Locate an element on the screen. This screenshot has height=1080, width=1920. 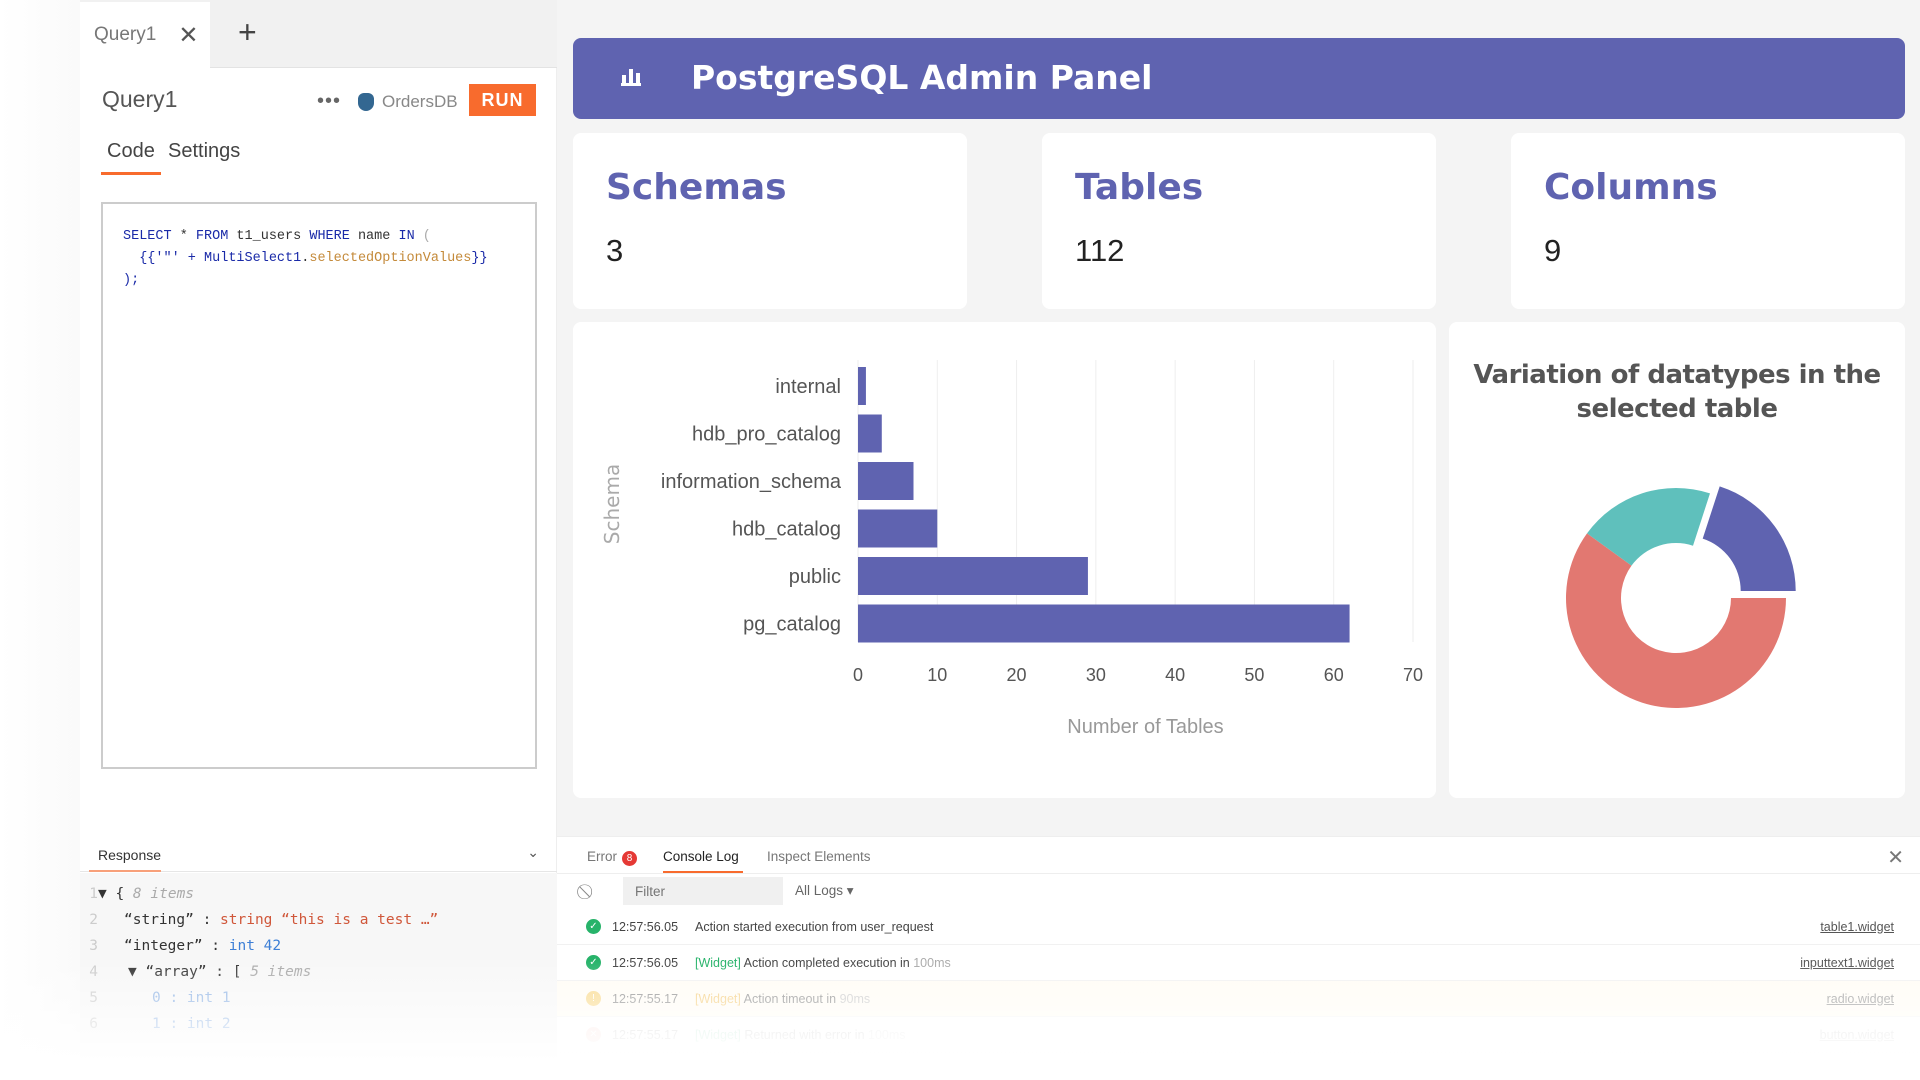
success-status-icon: ✓ is located at coordinates (593, 926).